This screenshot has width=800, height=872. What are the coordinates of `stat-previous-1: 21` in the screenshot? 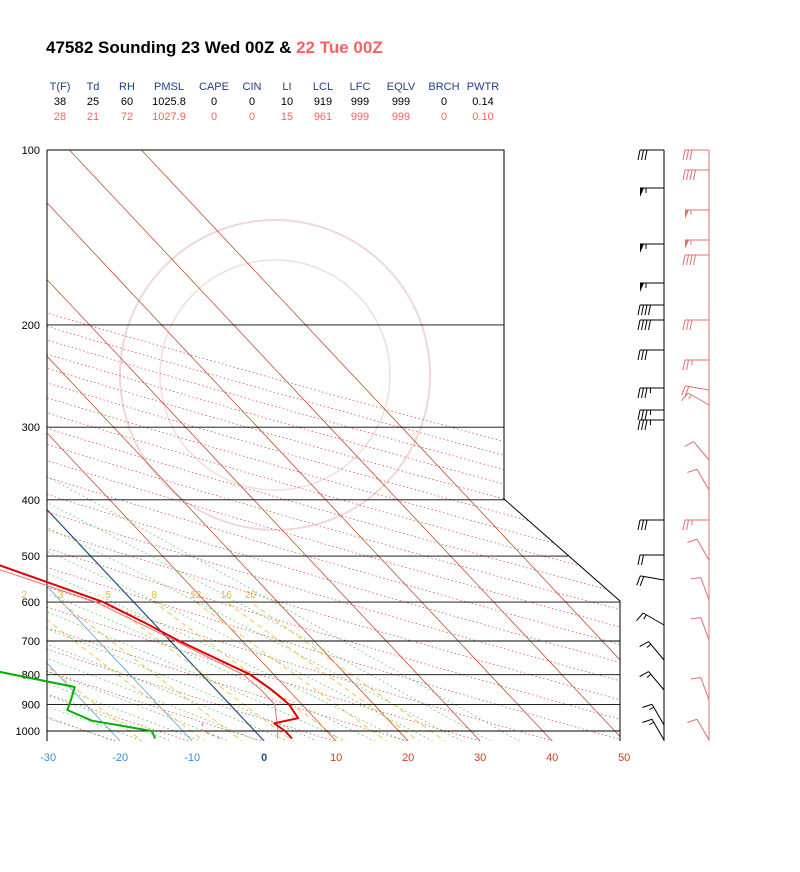 It's located at (93, 117).